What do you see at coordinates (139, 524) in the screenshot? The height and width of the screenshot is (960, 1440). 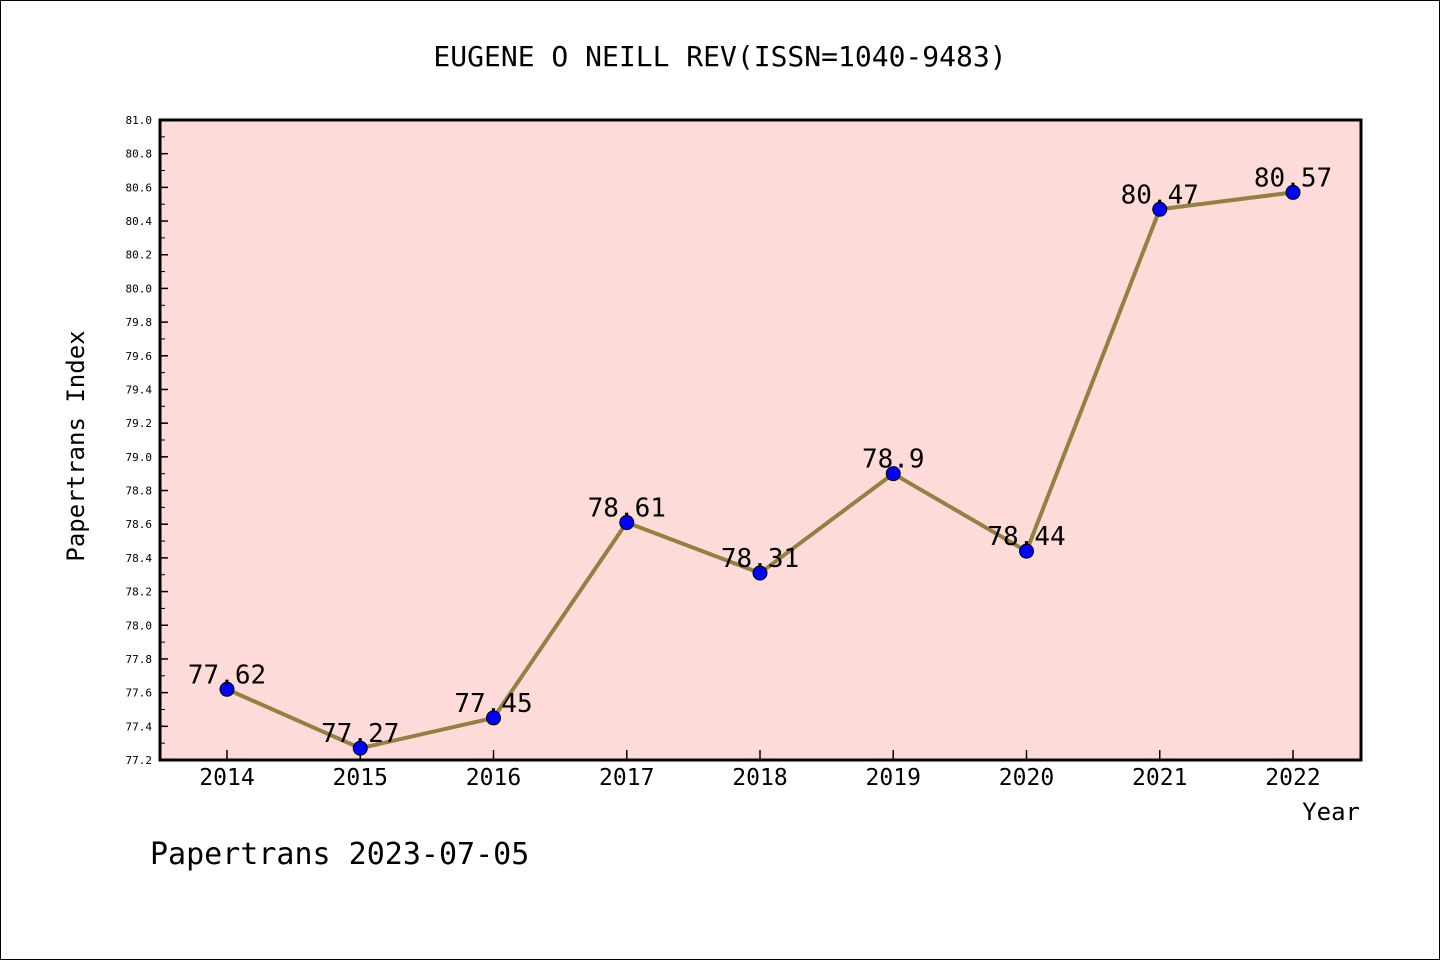 I see `y-tick-label: 78.6` at bounding box center [139, 524].